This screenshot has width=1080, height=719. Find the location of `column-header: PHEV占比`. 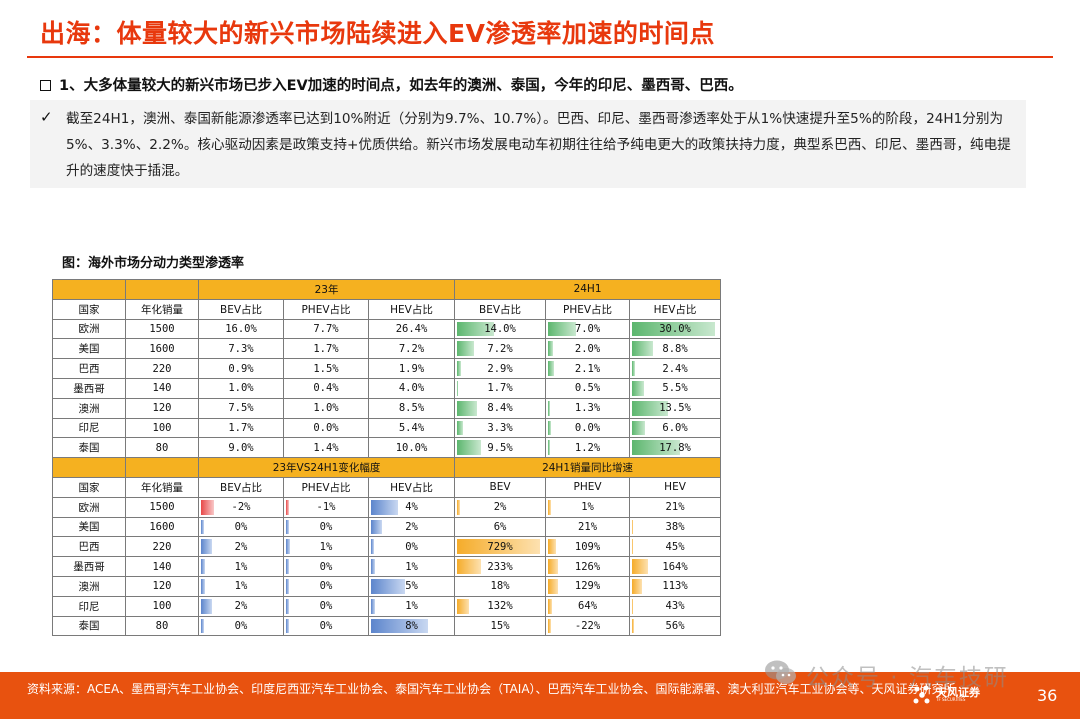

column-header: PHEV占比 is located at coordinates (326, 309).